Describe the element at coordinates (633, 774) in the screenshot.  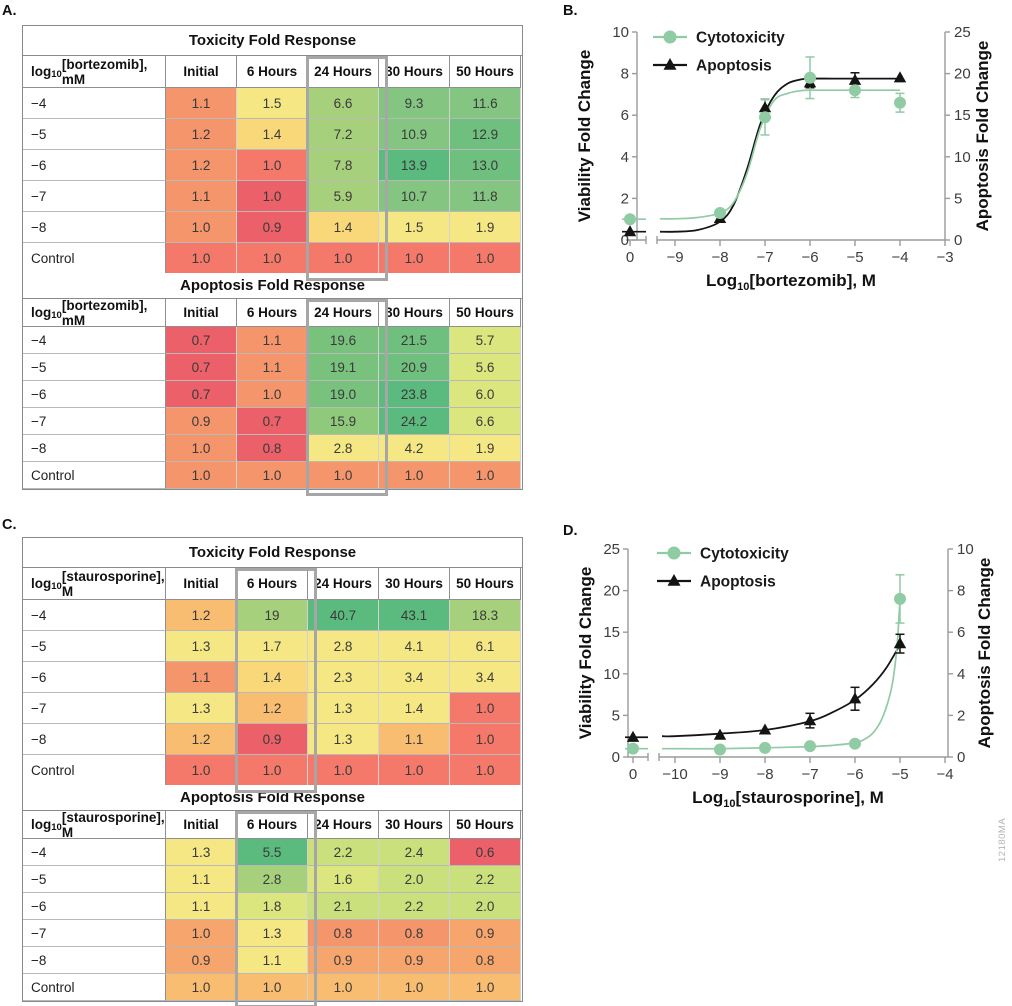
I see `x-tick-label: 0` at that location.